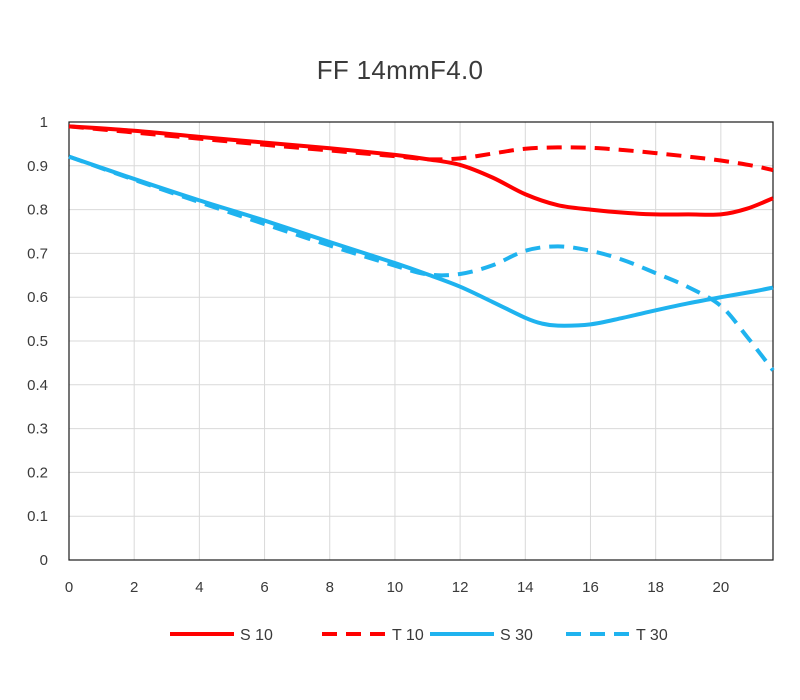 This screenshot has width=800, height=700. I want to click on x-tick-label: 4, so click(199, 587).